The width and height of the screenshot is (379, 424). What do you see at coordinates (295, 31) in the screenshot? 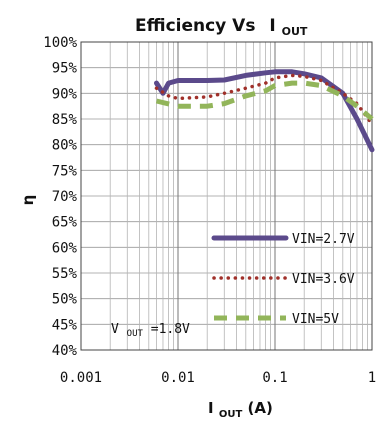
I see `chart-title-var-sub: OUT` at bounding box center [295, 31].